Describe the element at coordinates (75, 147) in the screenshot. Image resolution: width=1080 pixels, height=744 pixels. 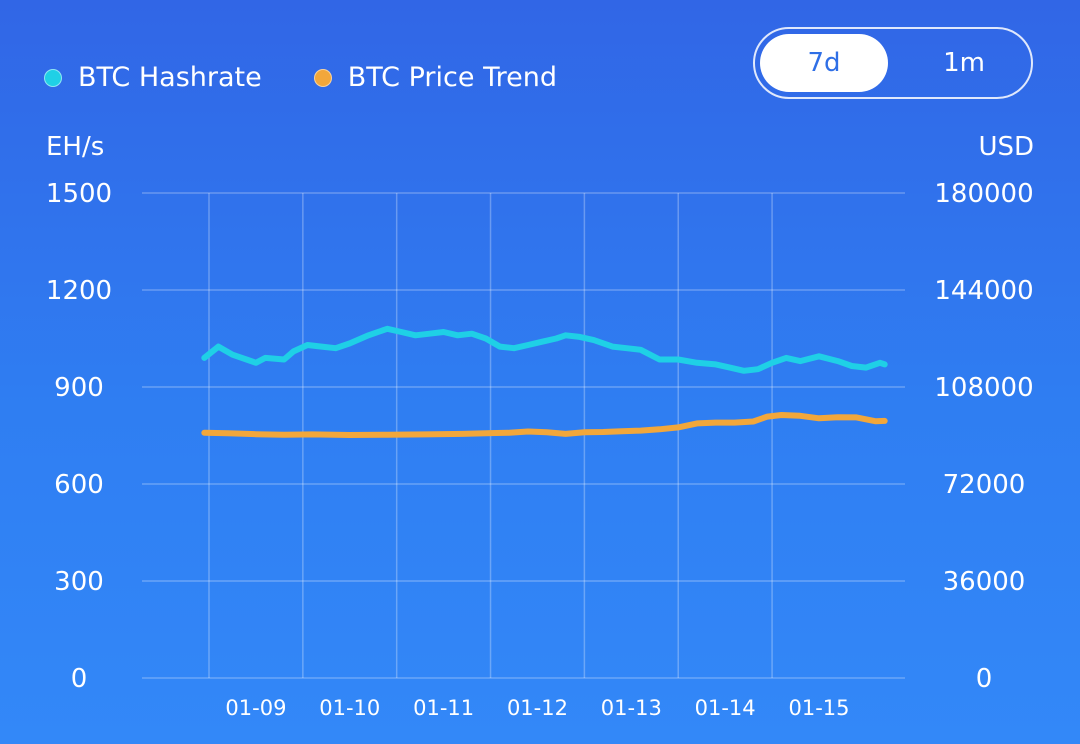
I see `left-axis-unit: EH/s` at that location.